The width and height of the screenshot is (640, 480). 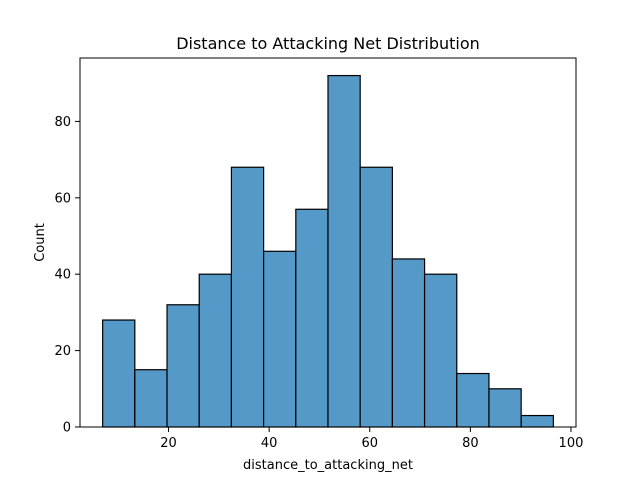 I want to click on y-tick-label-0: 0, so click(x=67, y=428).